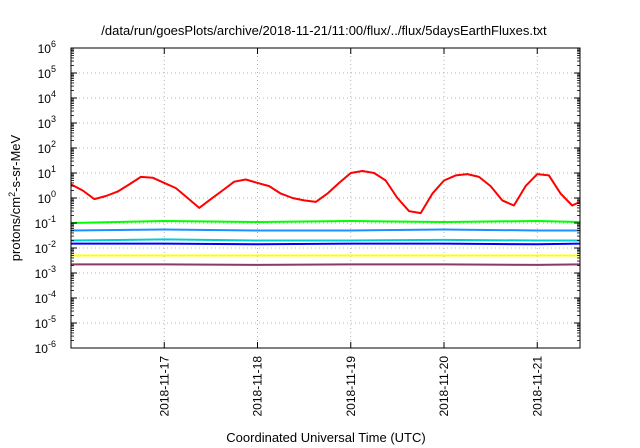 The image size is (640, 448). Describe the element at coordinates (53, 169) in the screenshot. I see `y-tick-exp: 1` at that location.